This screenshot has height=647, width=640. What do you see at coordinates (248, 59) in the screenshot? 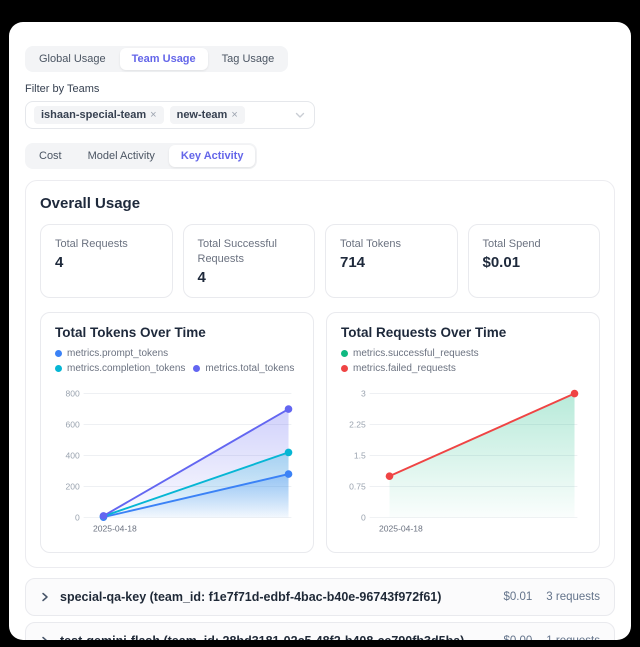
I see `tab-tag-usage: Tag Usage` at bounding box center [248, 59].